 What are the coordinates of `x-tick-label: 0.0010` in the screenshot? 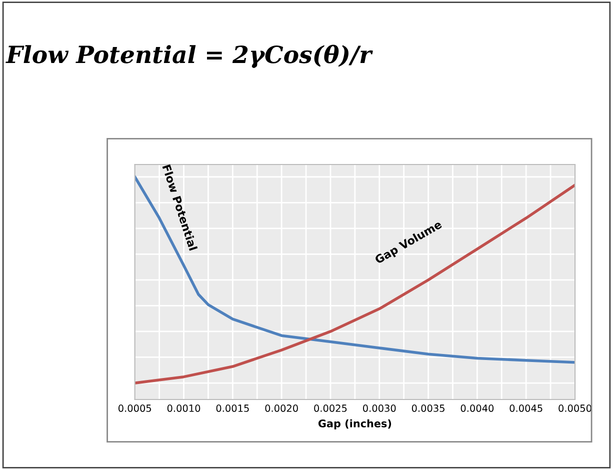 It's located at (183, 408).